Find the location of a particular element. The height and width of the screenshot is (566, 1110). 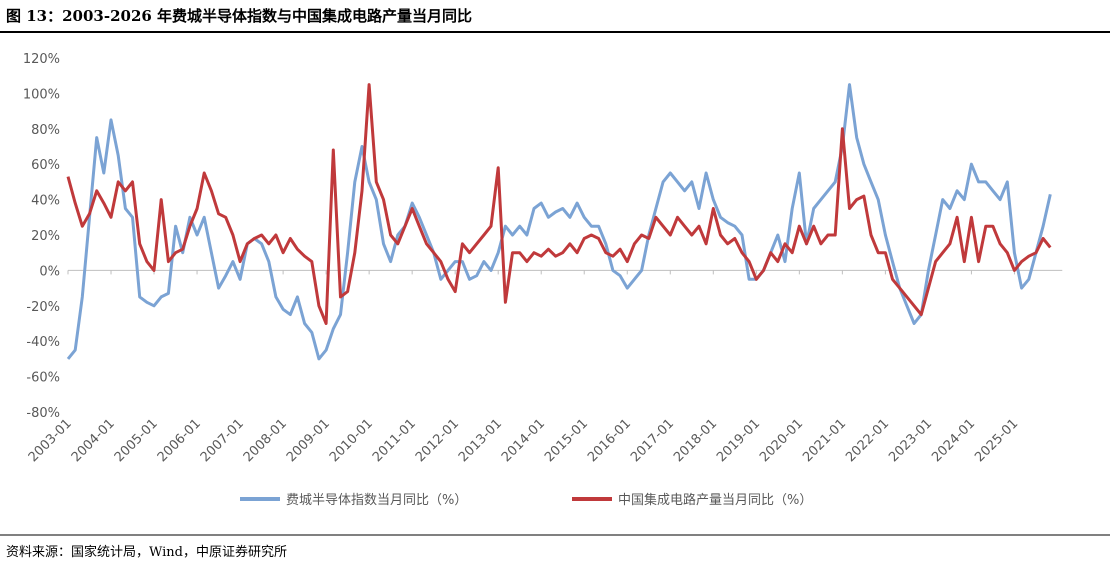

x-tick-label: 2010-01 is located at coordinates (351, 440).